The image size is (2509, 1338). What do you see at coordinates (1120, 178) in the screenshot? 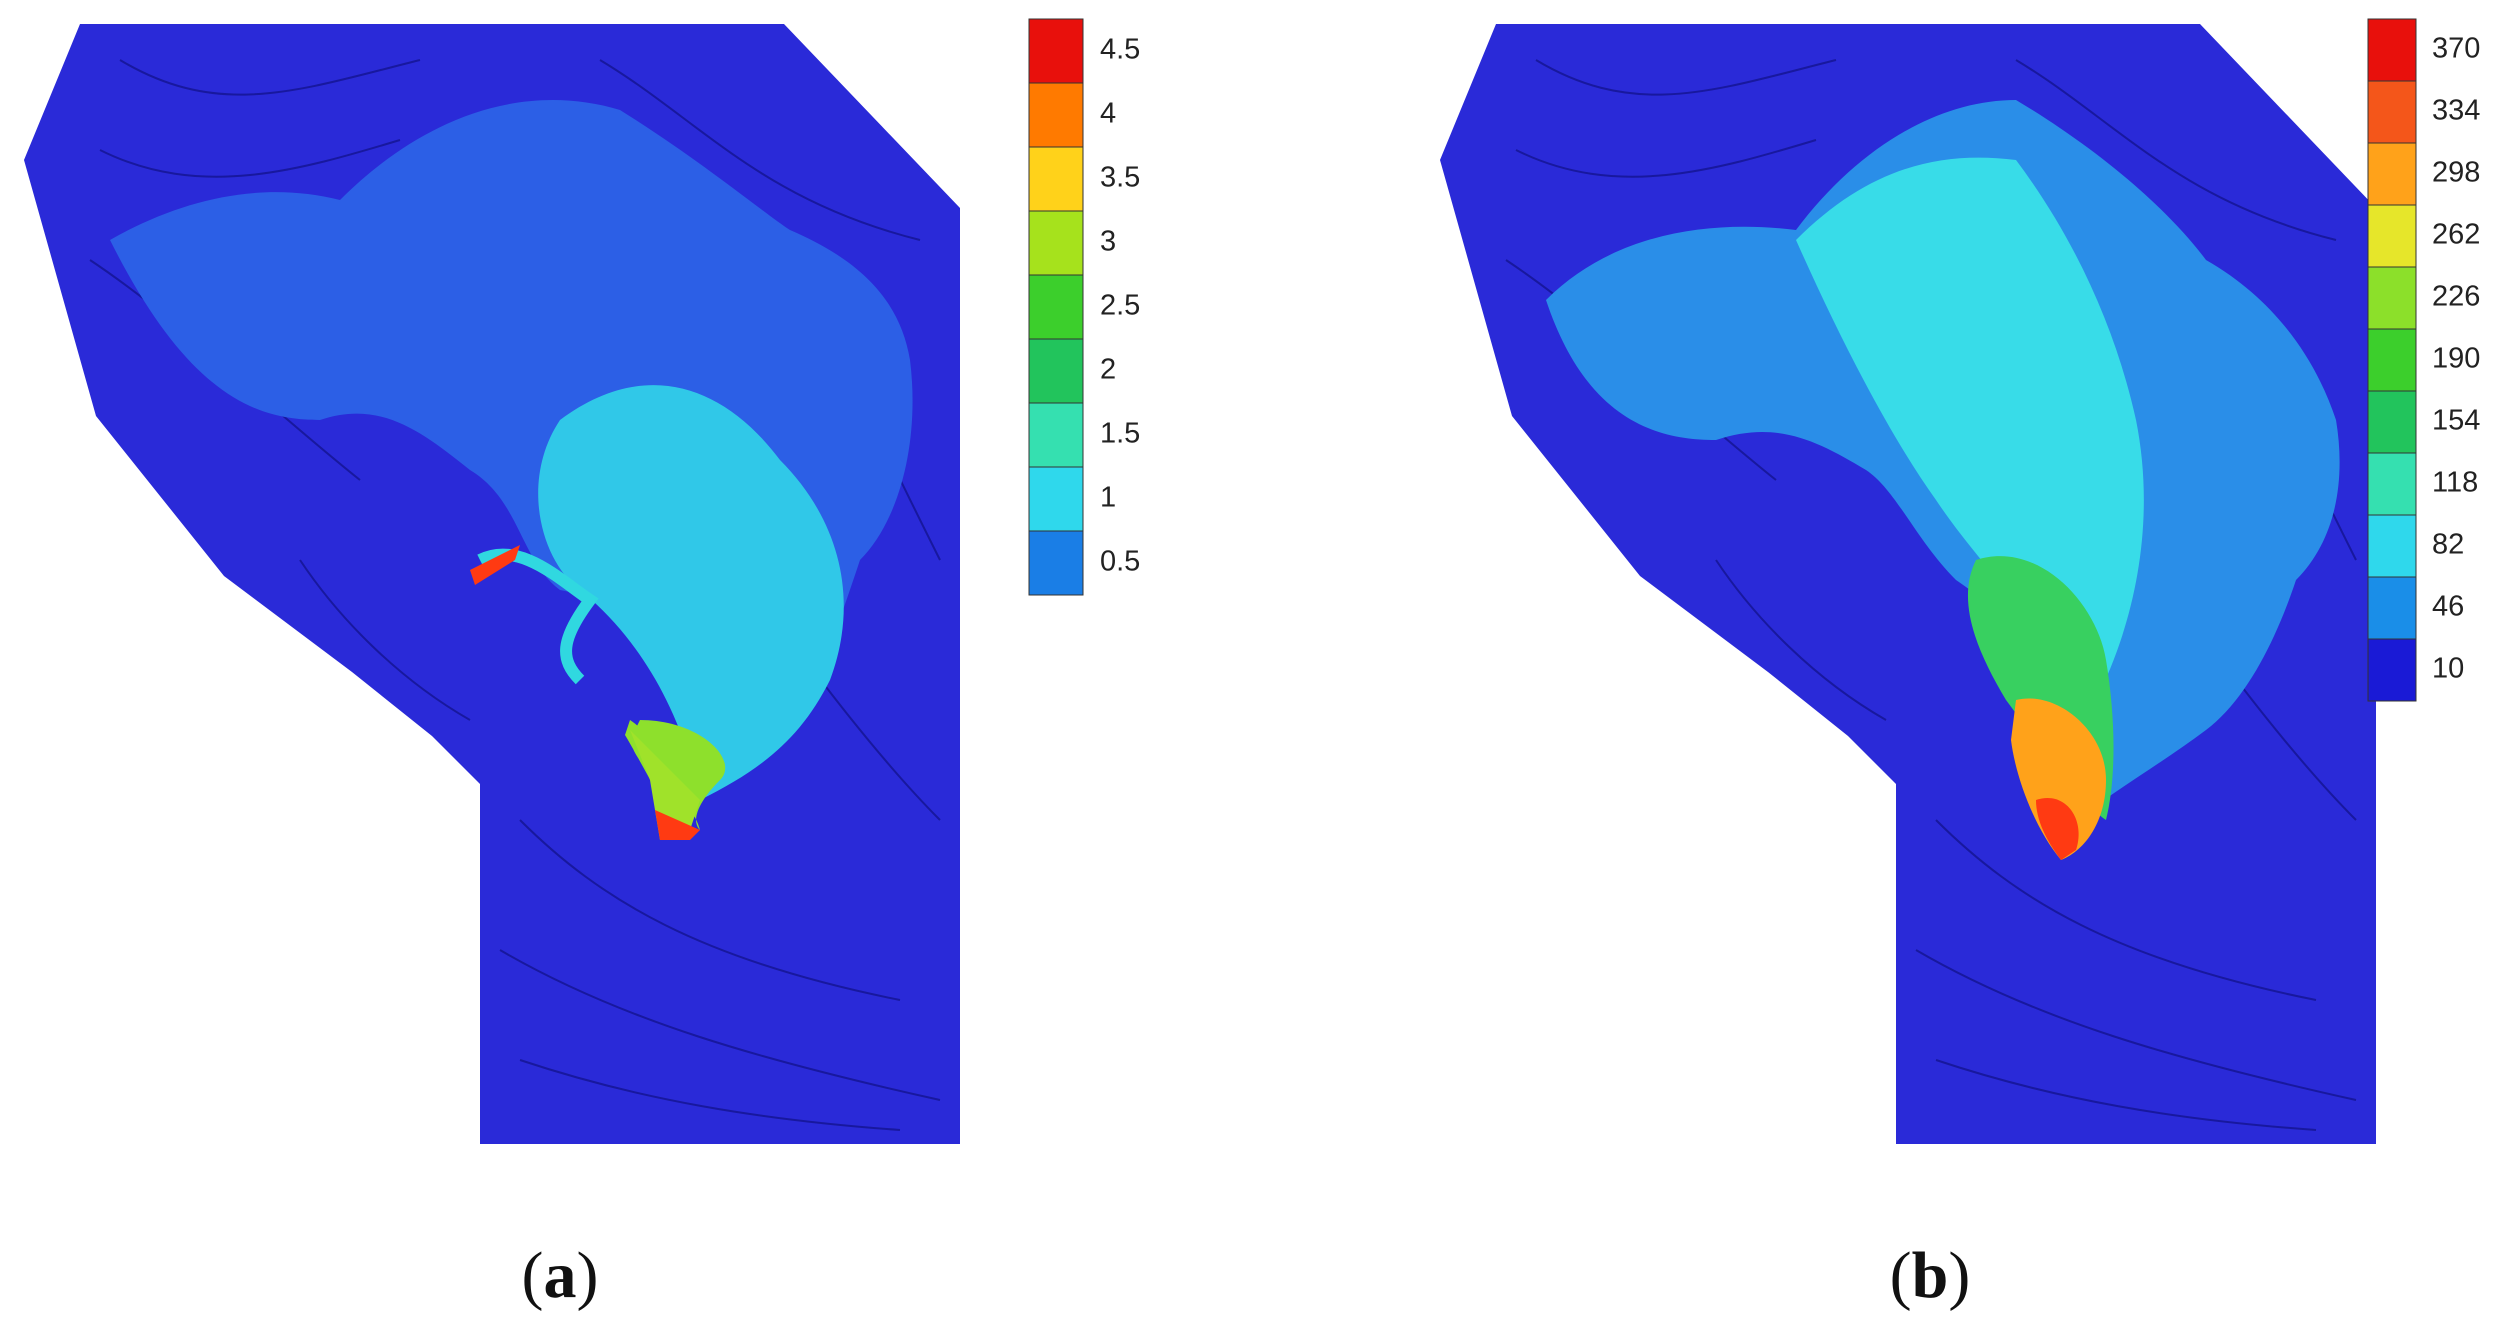
I see `legend-label: 3.5` at bounding box center [1120, 178].